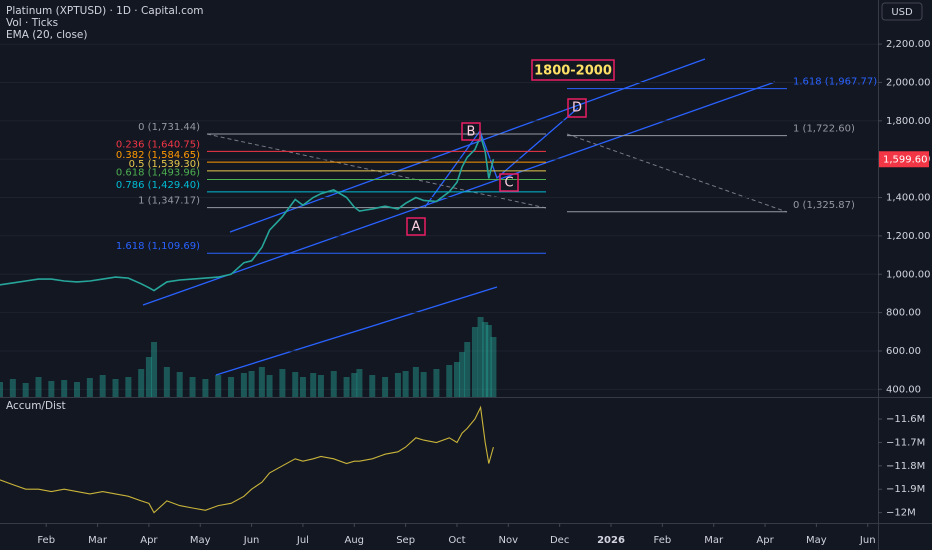 The image size is (932, 550). What do you see at coordinates (36, 406) in the screenshot?
I see `indicator-title: Accum/Dist` at bounding box center [36, 406].